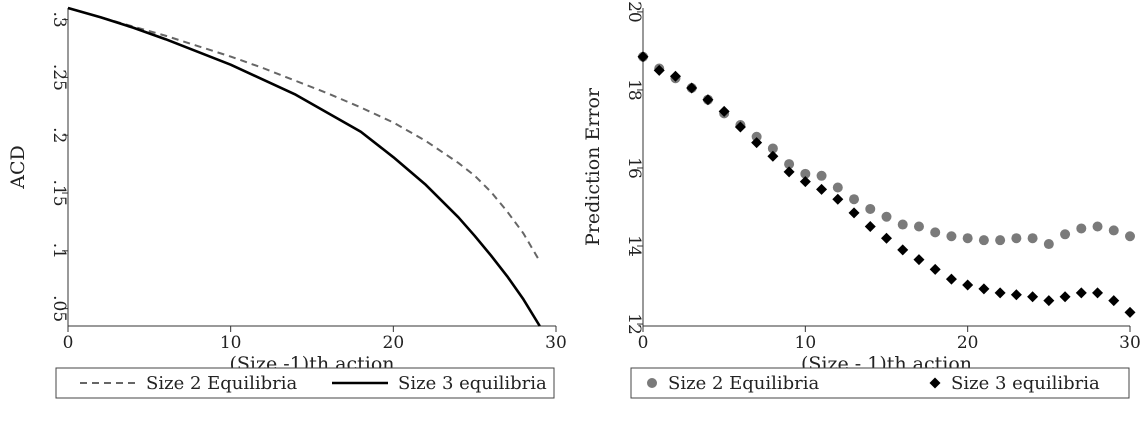  I want to click on legend-marker-circle, so click(652, 383).